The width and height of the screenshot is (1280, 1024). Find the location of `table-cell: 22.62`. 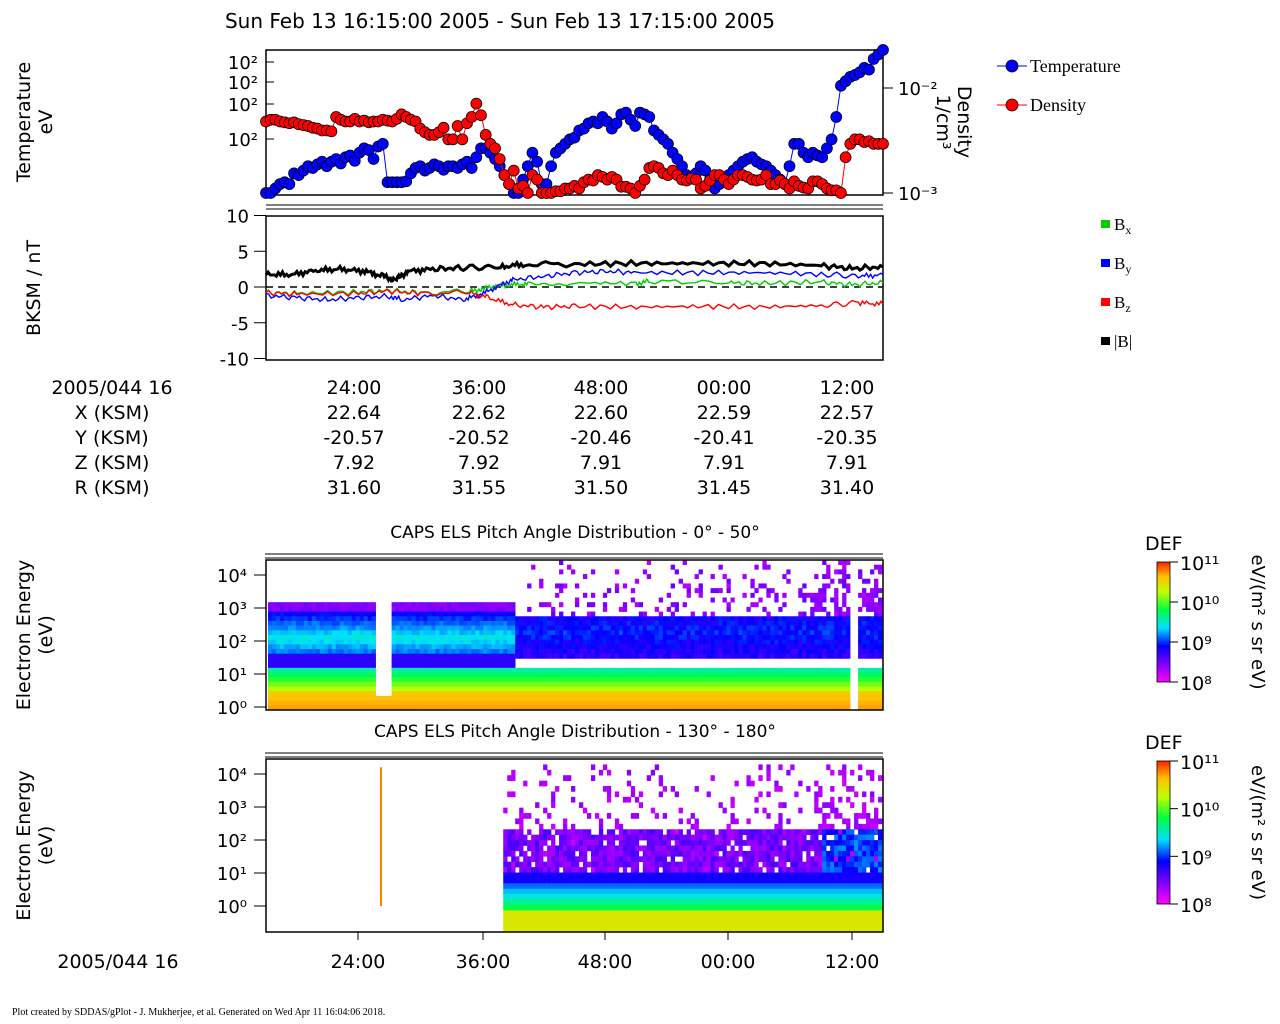

table-cell: 22.62 is located at coordinates (479, 413).